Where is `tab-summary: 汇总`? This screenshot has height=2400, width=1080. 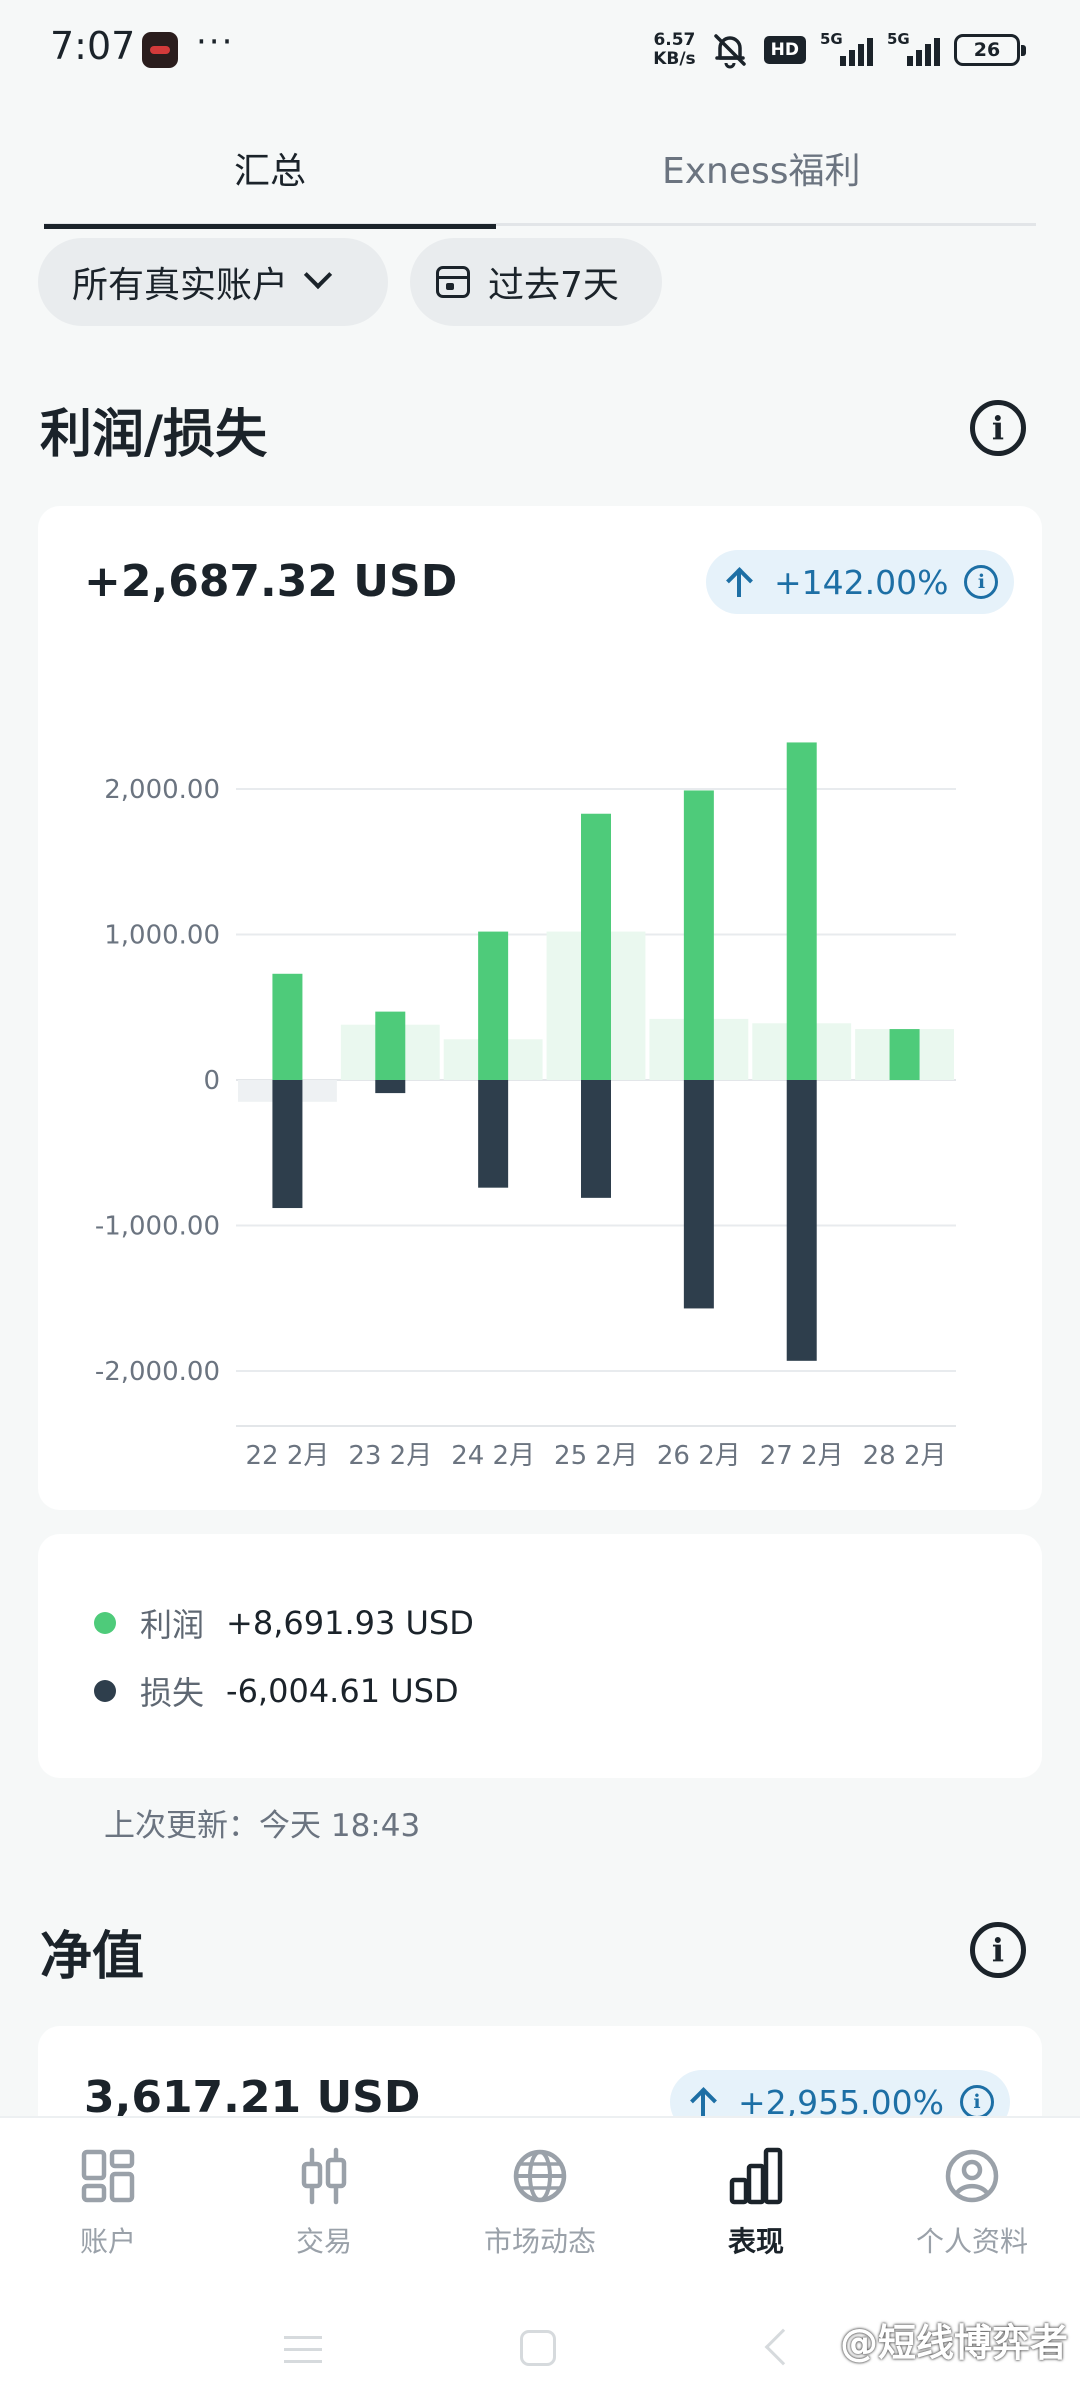 tab-summary: 汇总 is located at coordinates (270, 169).